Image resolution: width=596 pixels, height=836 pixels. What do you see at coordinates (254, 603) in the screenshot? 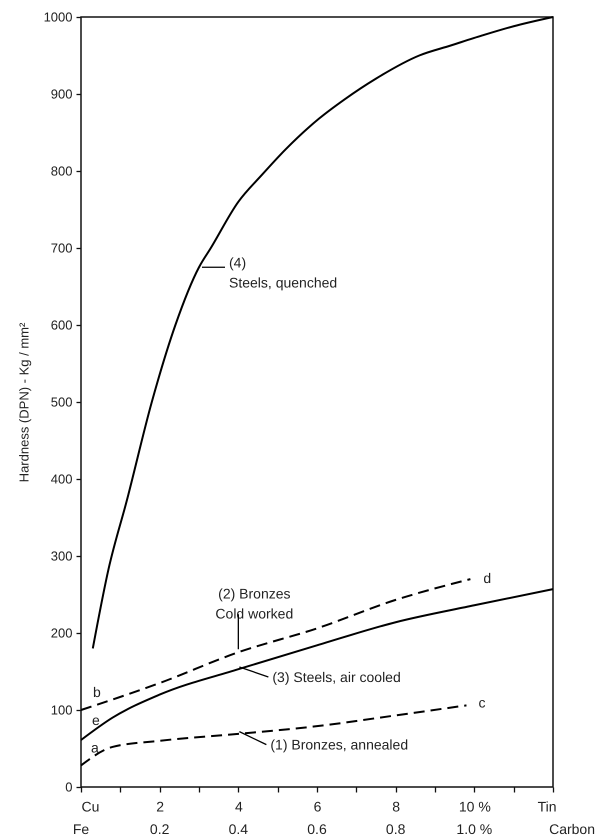
I see `annotation: (2) Bronzes Cold worked` at bounding box center [254, 603].